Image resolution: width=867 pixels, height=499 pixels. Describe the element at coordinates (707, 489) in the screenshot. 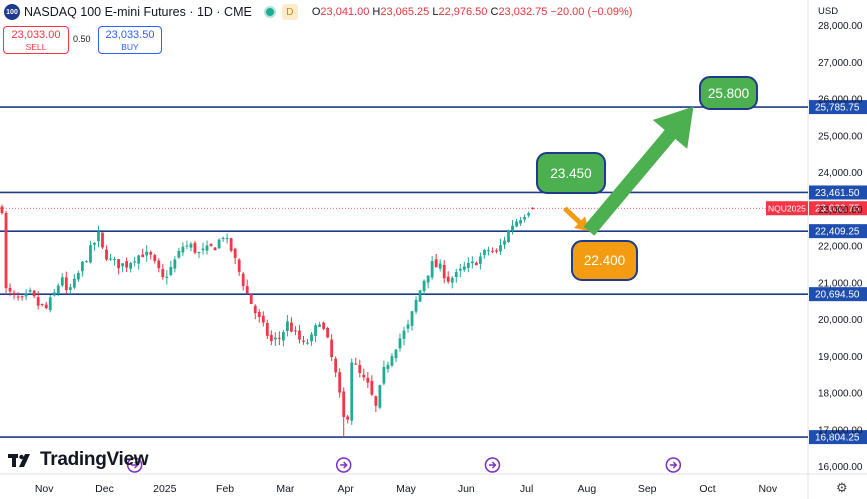

I see `x-tick-label: Oct` at that location.